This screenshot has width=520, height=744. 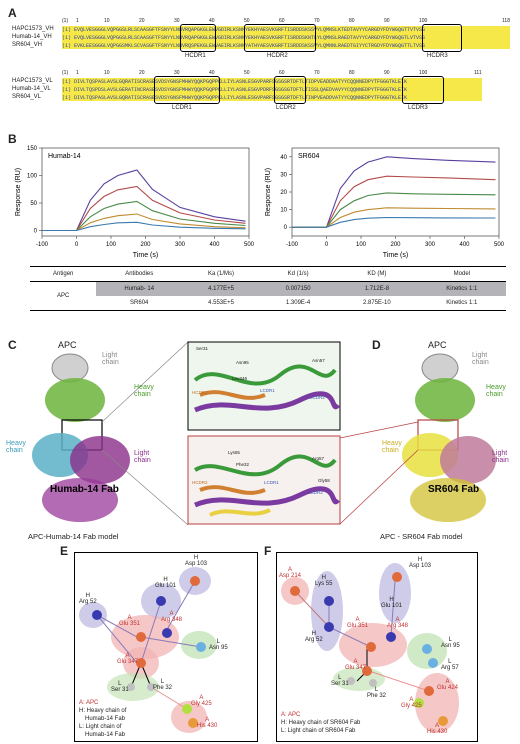 I want to click on residue-node: A Glu 424, so click(x=448, y=685).